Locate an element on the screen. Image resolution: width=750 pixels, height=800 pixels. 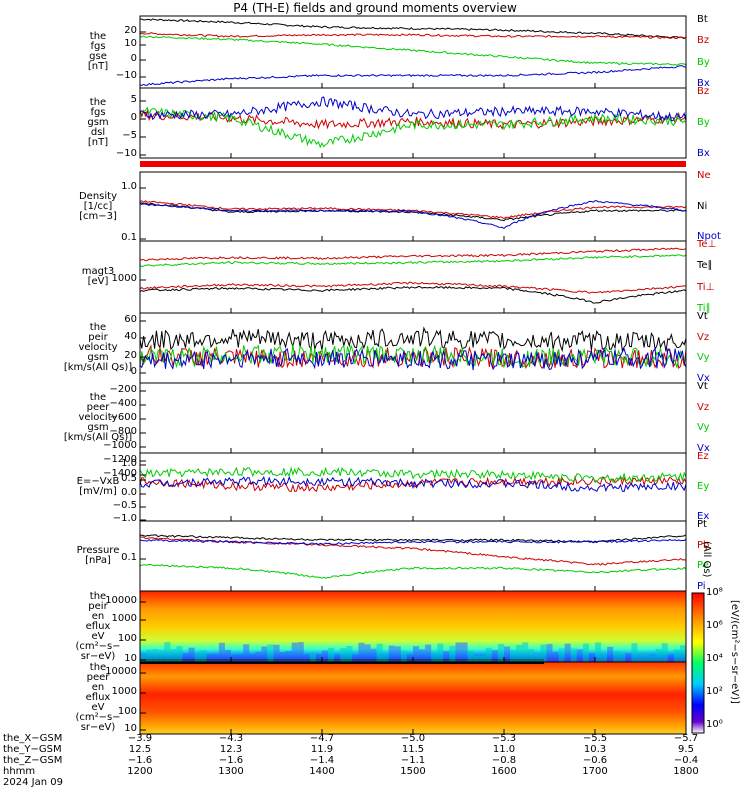
ylabel-line: peir is located at coordinates (98, 337).